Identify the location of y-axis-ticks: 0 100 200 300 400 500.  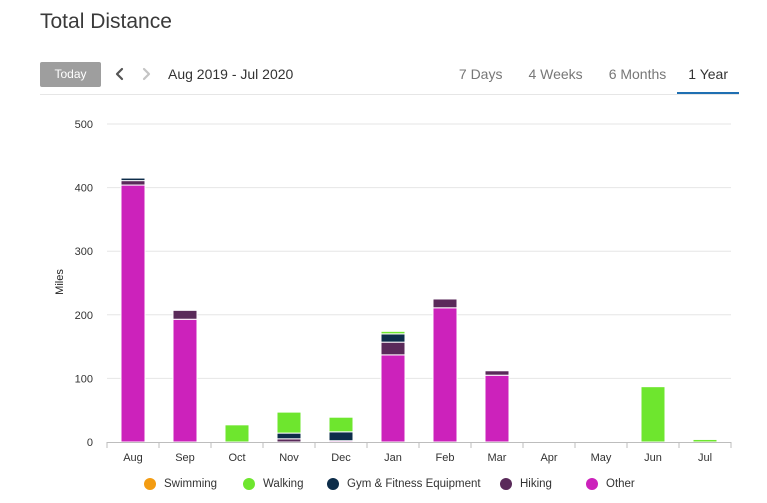
(84, 284).